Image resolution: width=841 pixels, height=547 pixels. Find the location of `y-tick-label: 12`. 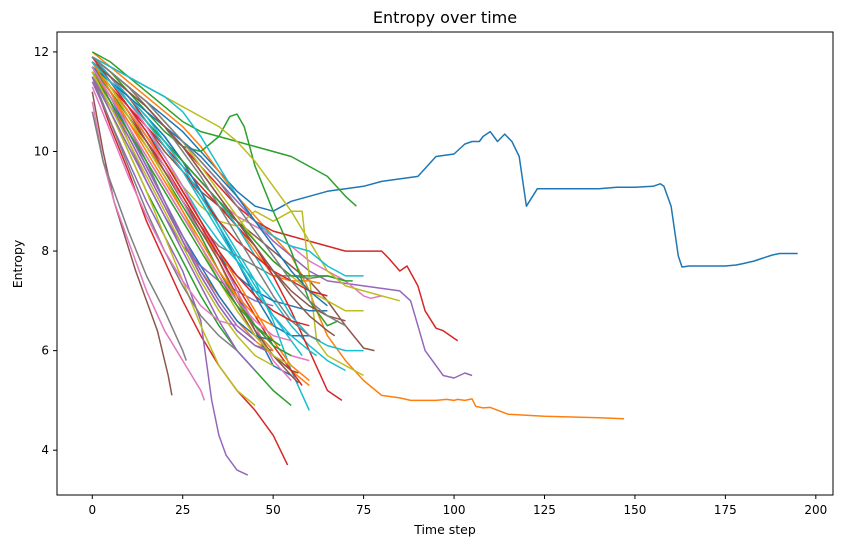

y-tick-label: 12 is located at coordinates (41, 52).